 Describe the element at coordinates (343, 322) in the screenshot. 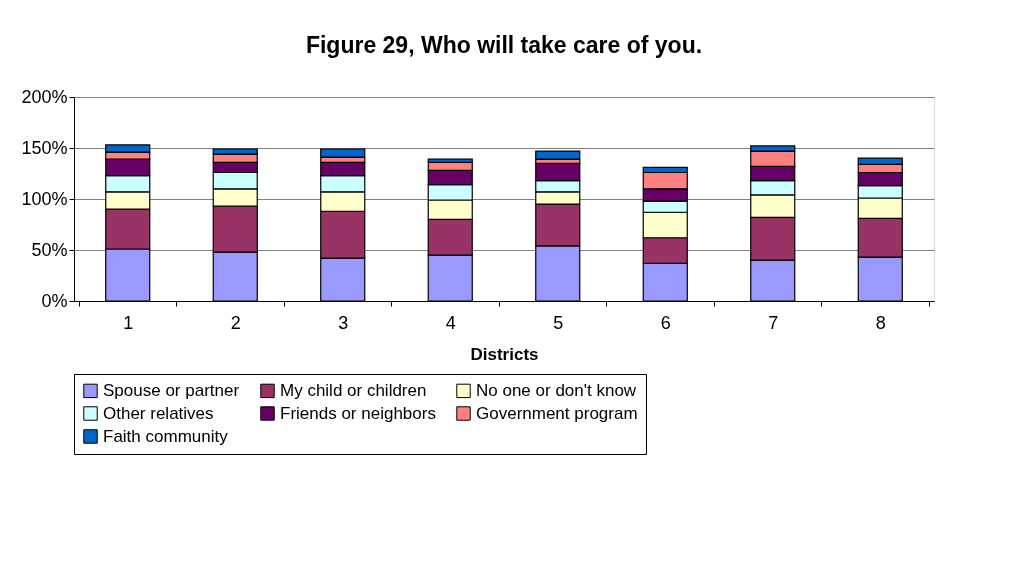

I see `x-tick-label: 3` at that location.